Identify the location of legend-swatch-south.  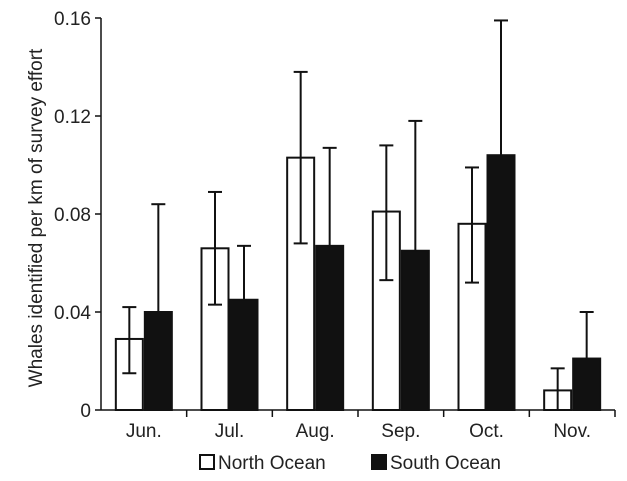
(379, 462).